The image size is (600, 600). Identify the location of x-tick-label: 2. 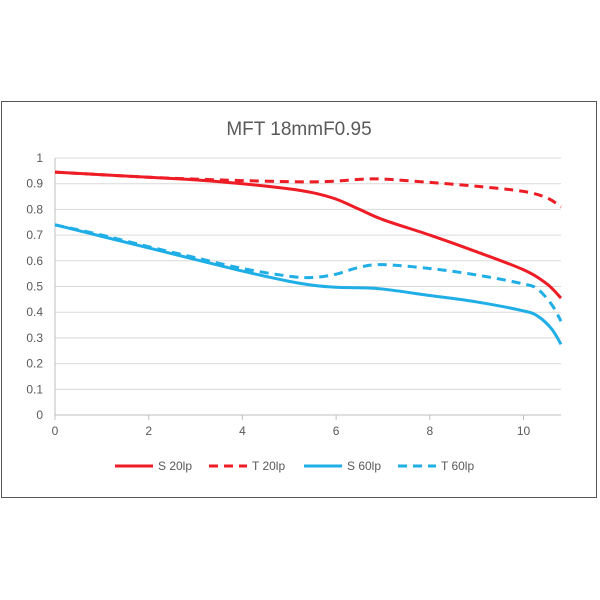
(148, 431).